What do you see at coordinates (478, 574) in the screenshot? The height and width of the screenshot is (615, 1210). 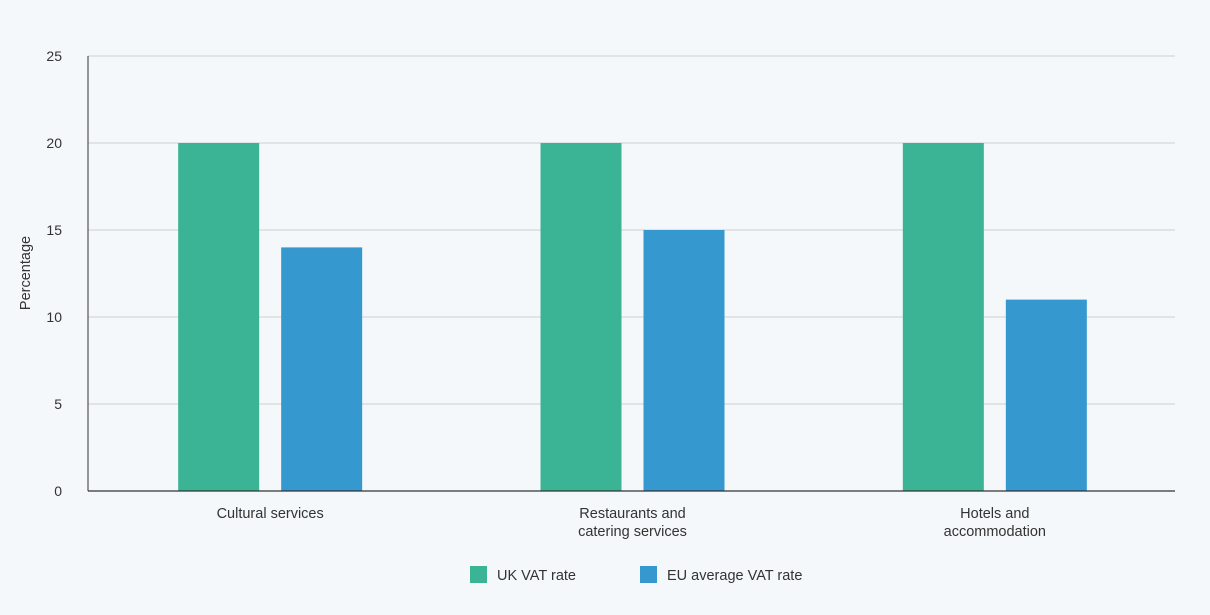 I see `legend-swatch-uk` at bounding box center [478, 574].